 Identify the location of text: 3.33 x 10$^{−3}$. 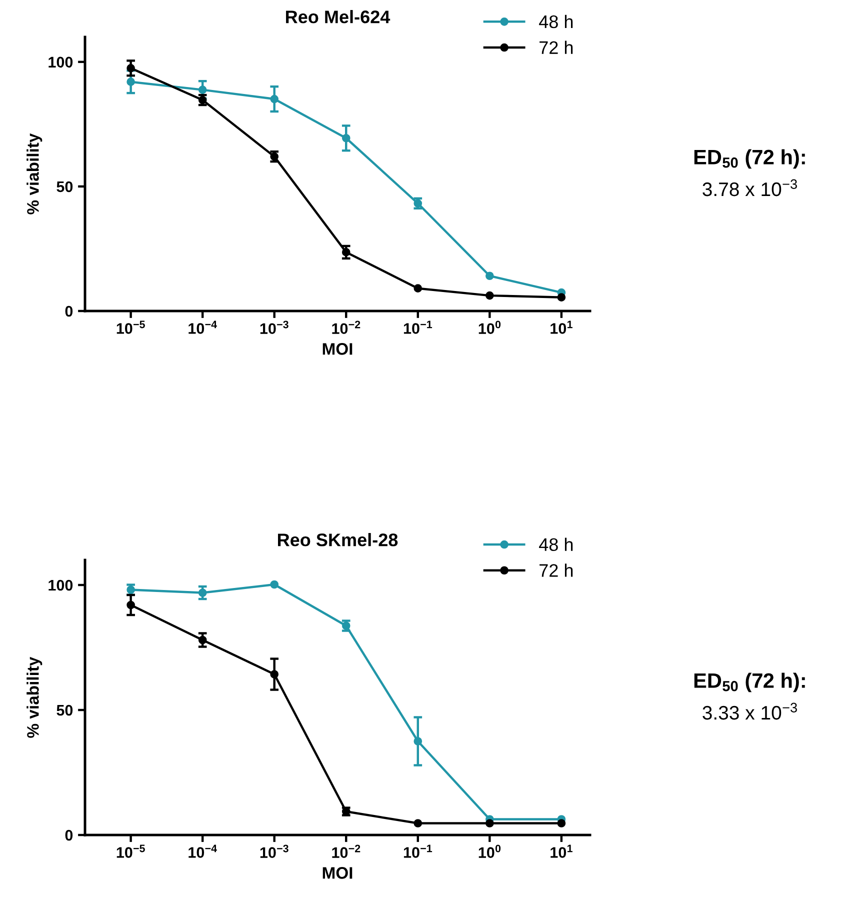
(749, 711).